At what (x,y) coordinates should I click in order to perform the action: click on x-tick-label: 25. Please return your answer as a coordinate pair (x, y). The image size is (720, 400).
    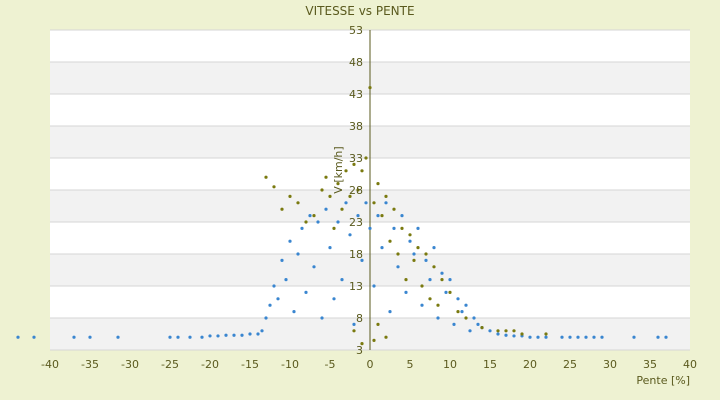
    Looking at the image, I should click on (570, 364).